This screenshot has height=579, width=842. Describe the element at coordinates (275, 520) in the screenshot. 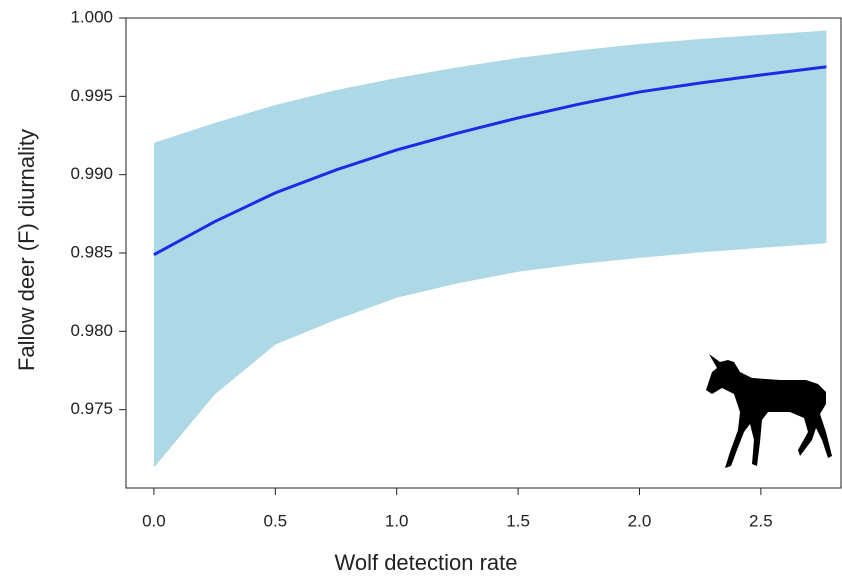

I see `x-tick-label: 0.5` at that location.